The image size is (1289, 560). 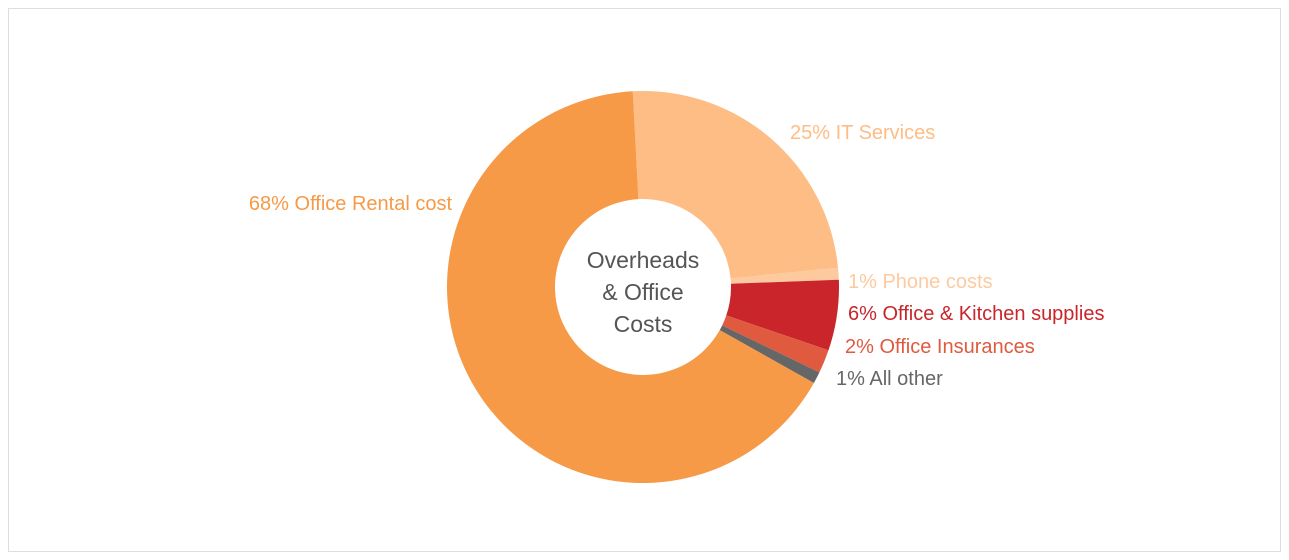 I want to click on slice-label: 25% IT Services, so click(x=862, y=133).